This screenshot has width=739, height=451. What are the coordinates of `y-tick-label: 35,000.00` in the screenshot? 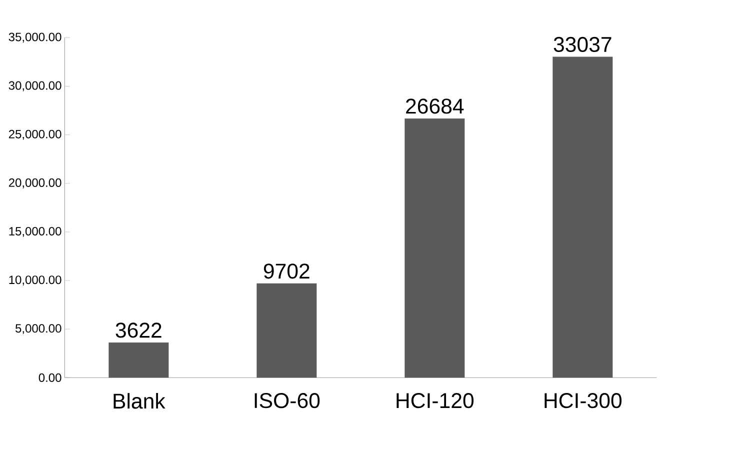 It's located at (35, 37).